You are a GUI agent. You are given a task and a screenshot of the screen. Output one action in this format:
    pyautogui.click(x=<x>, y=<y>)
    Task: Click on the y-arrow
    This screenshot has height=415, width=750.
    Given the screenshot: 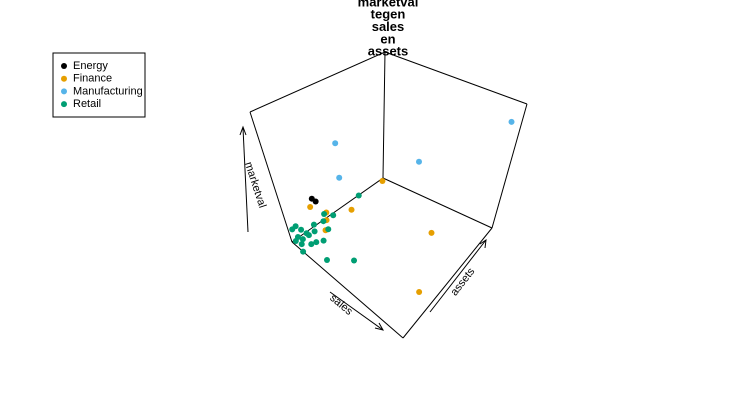 What is the action you would take?
    pyautogui.click(x=458, y=276)
    